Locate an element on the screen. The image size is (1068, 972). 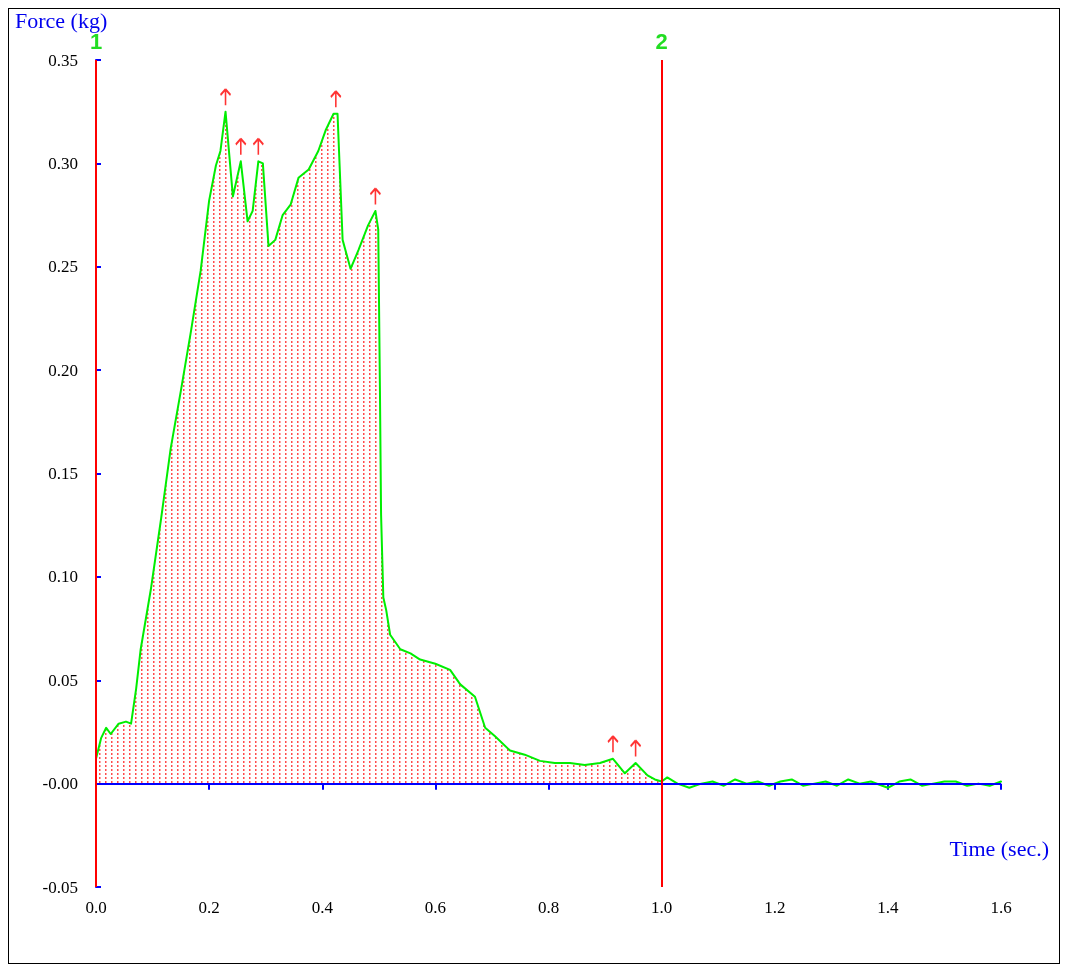
x-tick-label: 0.6 is located at coordinates (435, 907).